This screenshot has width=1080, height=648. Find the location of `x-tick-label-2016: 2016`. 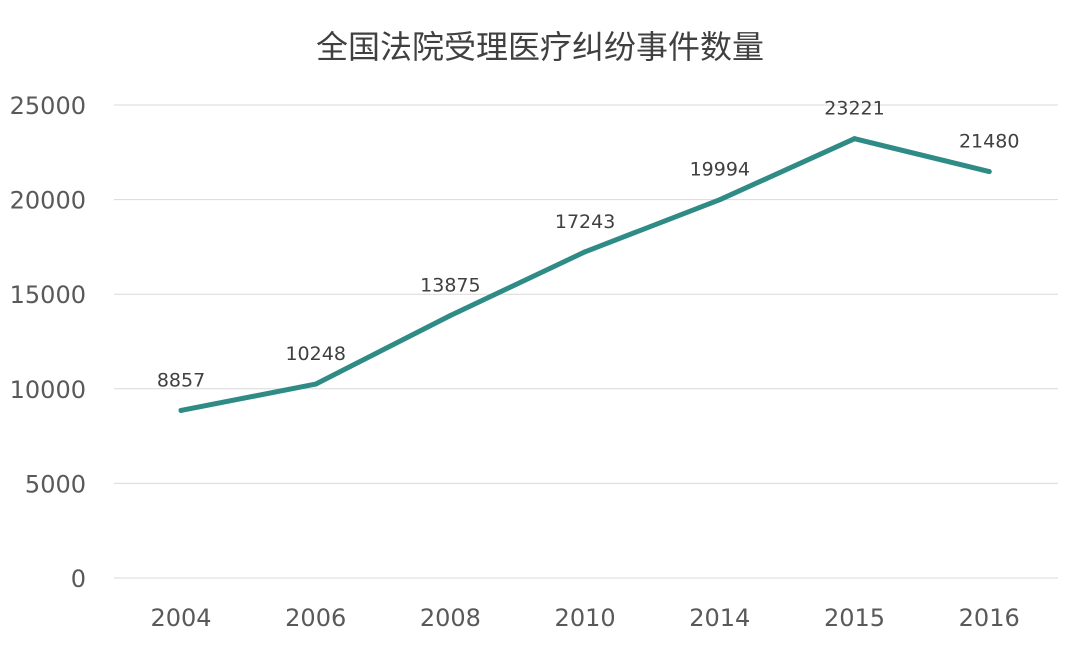

x-tick-label-2016: 2016 is located at coordinates (989, 618).